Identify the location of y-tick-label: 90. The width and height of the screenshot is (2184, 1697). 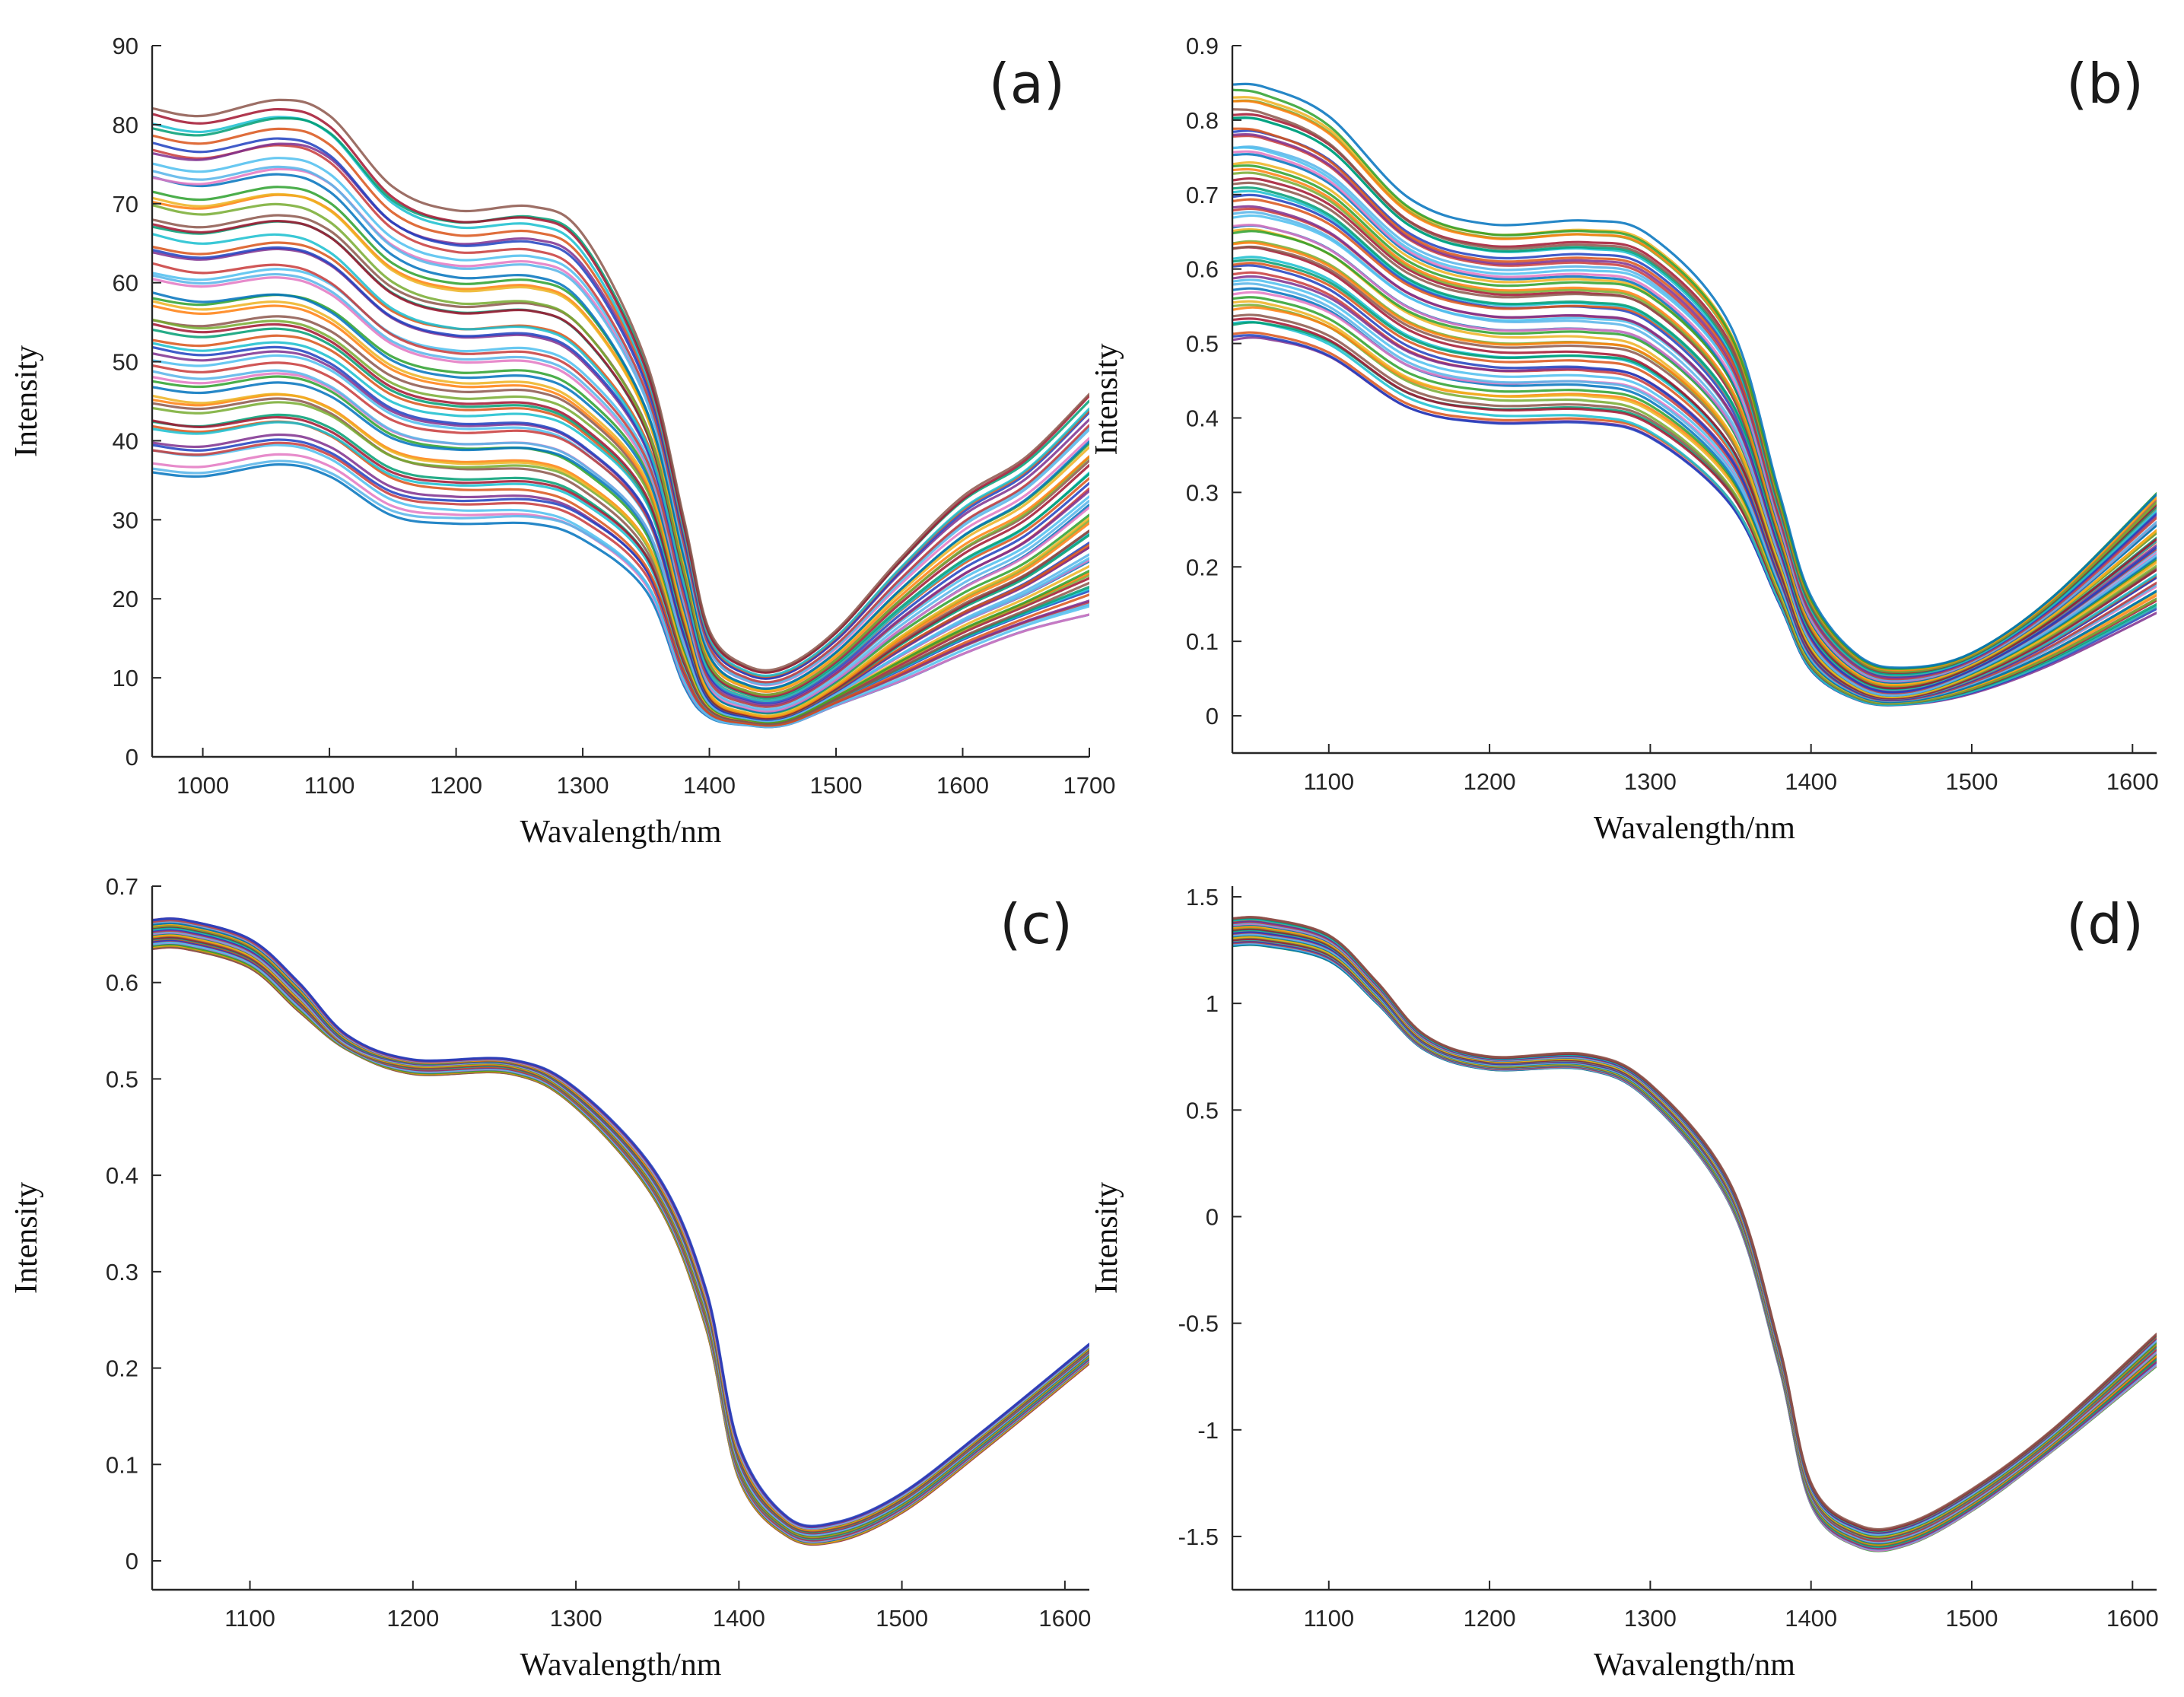
(125, 46).